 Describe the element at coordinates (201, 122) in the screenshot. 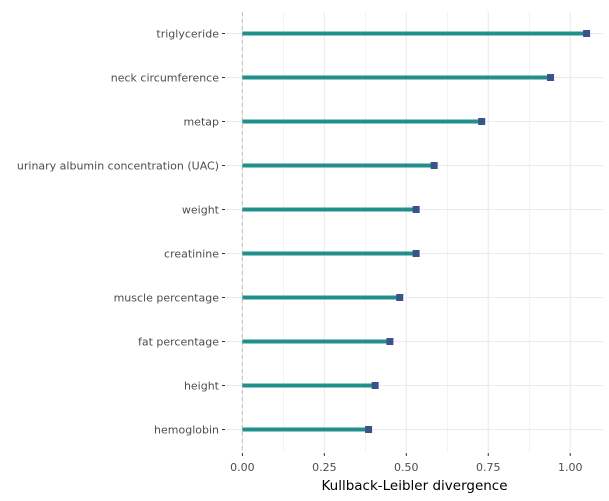

I see `category-label: metap` at that location.